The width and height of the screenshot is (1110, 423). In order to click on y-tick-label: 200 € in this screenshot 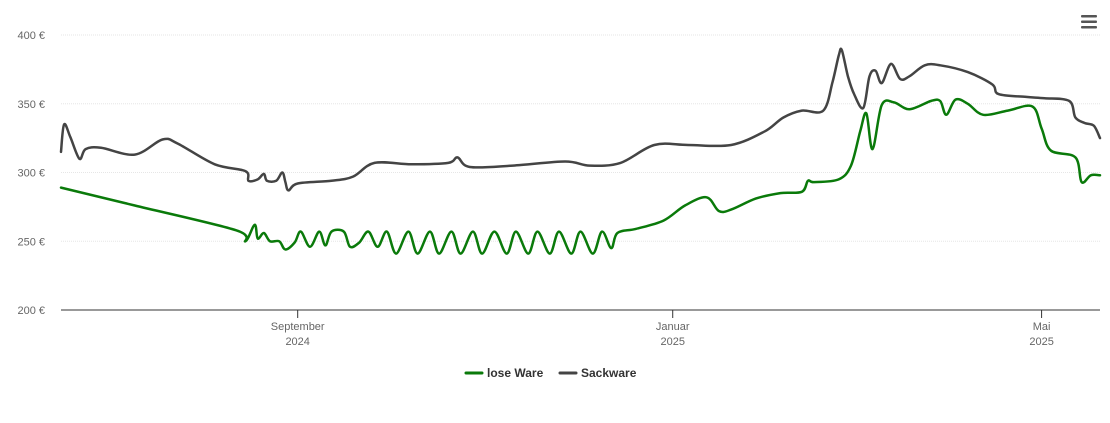, I will do `click(31, 311)`.